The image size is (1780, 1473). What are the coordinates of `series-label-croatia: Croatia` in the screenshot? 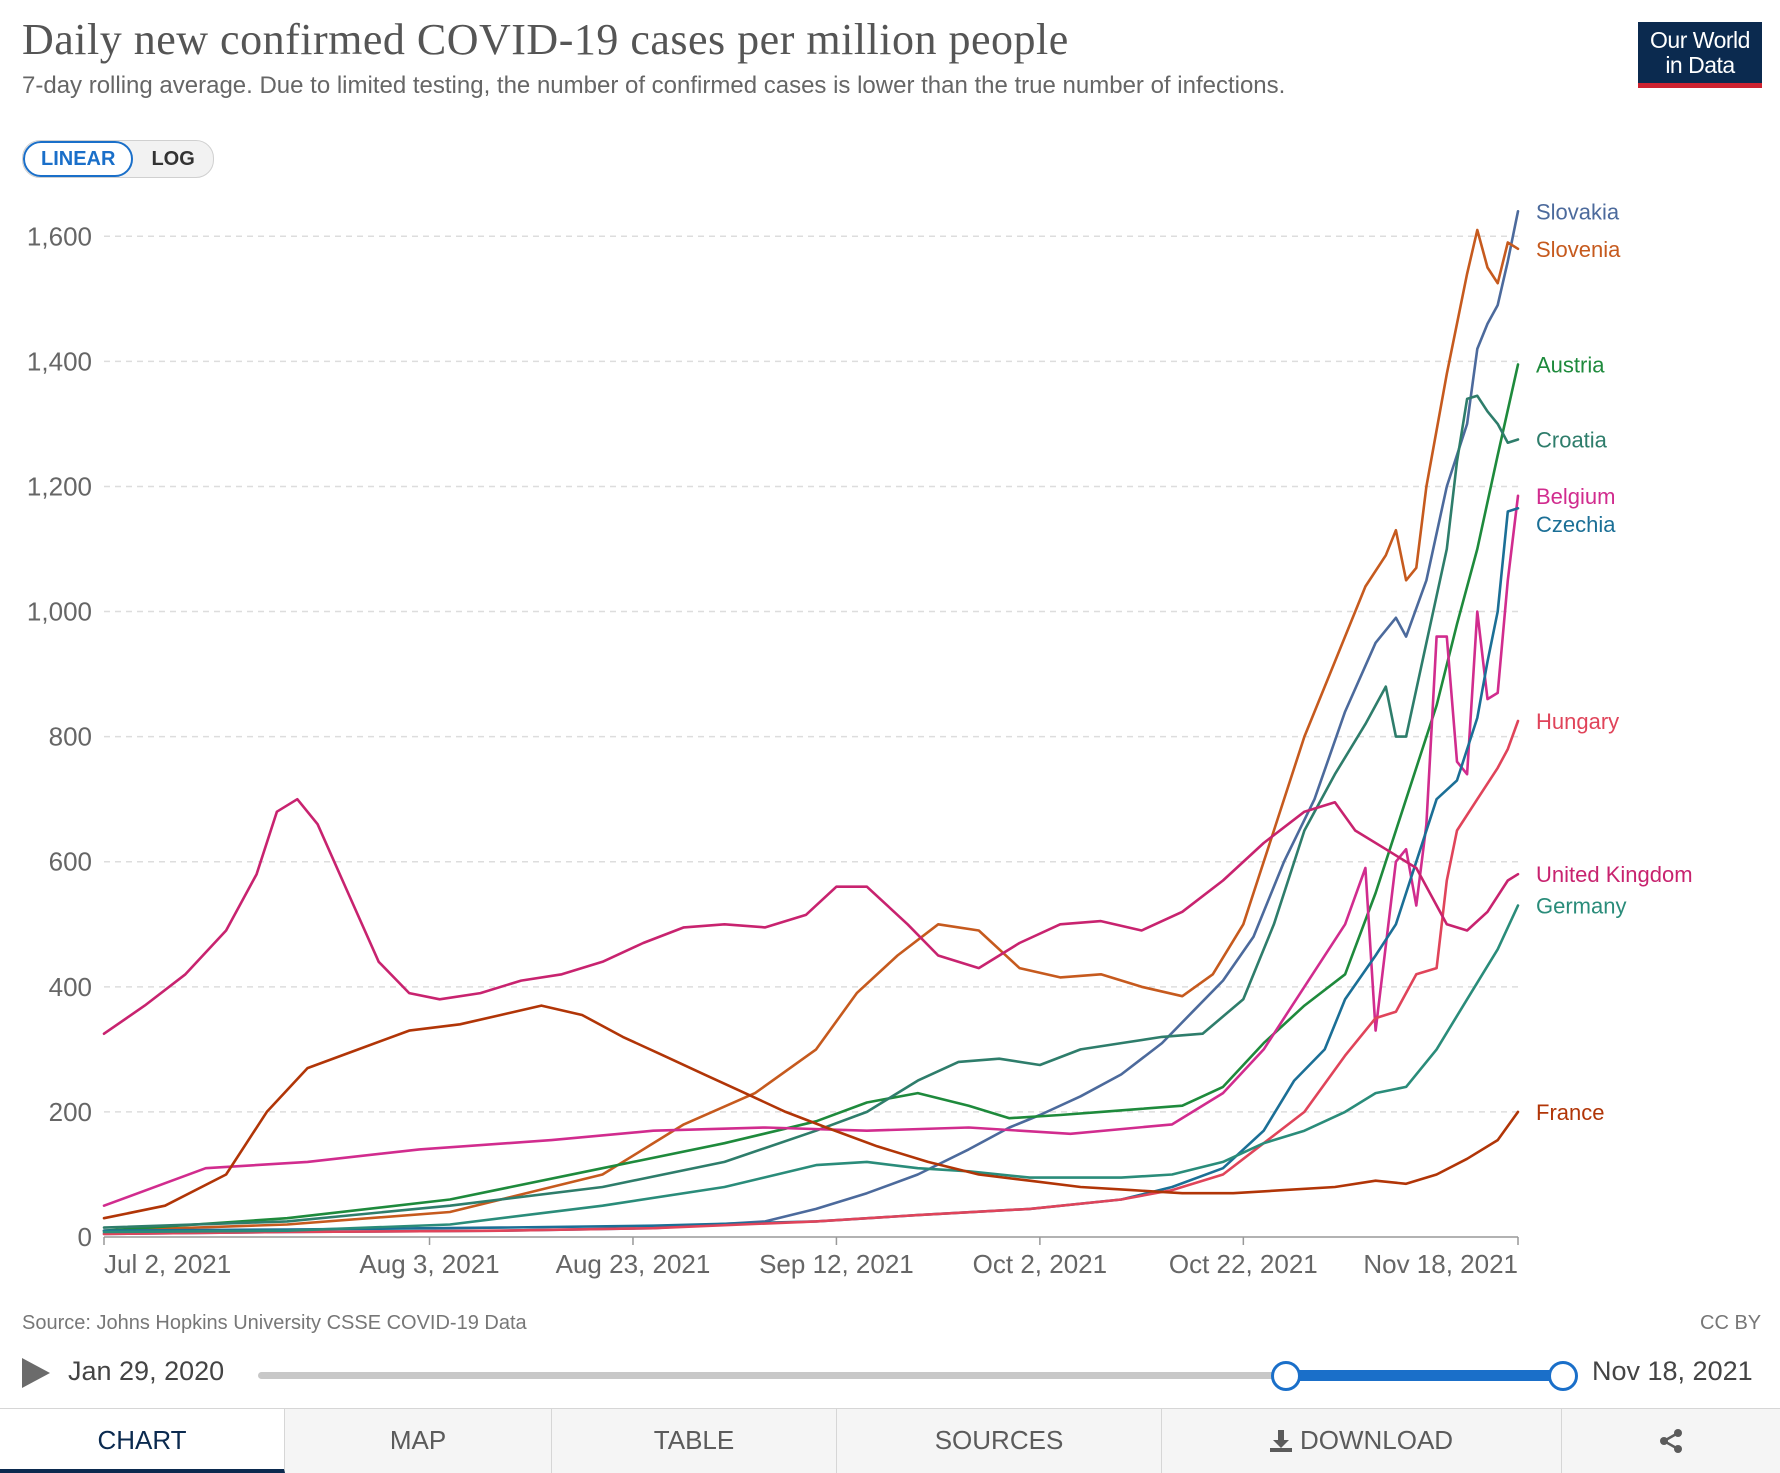 It's located at (1572, 440).